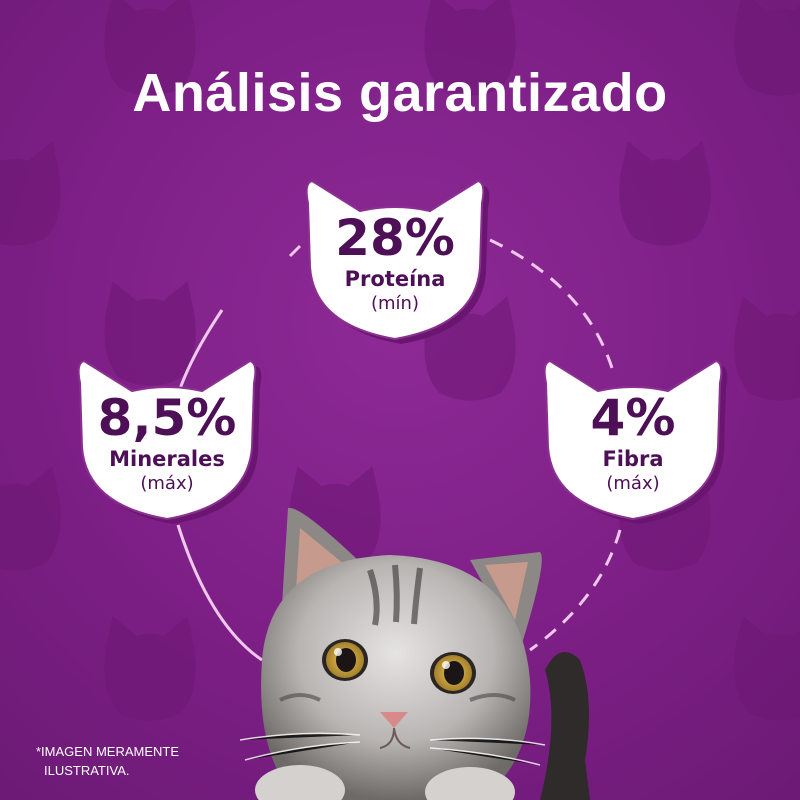 The width and height of the screenshot is (800, 800). I want to click on protein-badge: 28% Proteína (mín), so click(395, 260).